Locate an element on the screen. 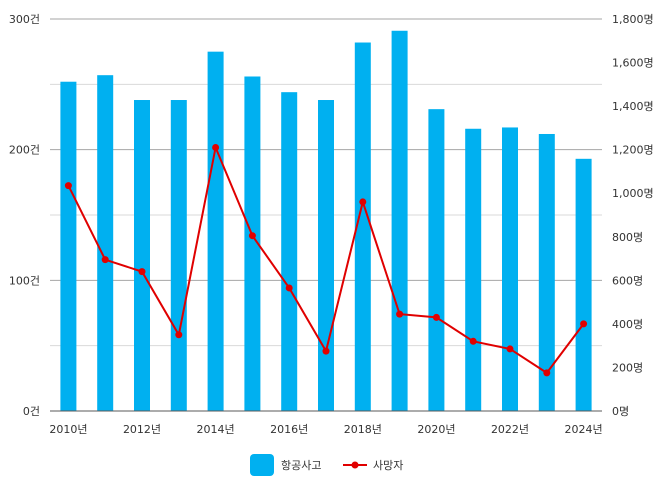  x-tick-label: 2014년 is located at coordinates (216, 429).